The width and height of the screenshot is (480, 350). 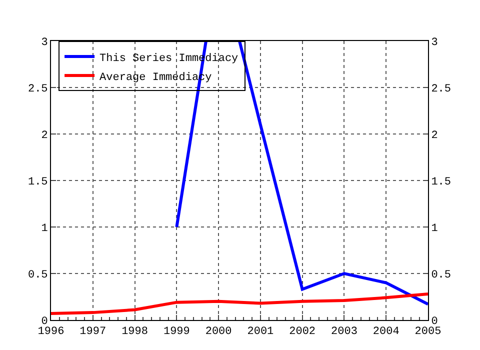 I want to click on y-tick-label: 2.5, so click(x=38, y=89).